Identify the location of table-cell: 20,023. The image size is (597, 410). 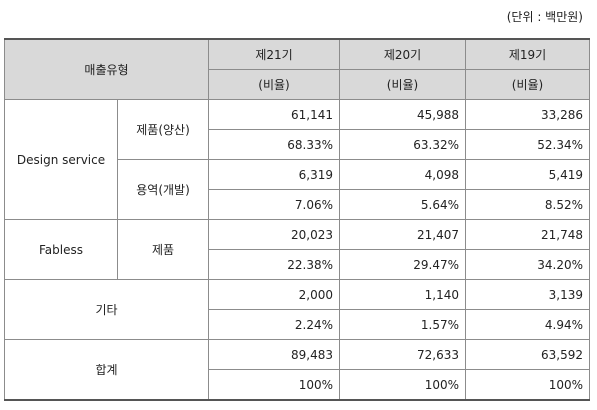
(274, 234).